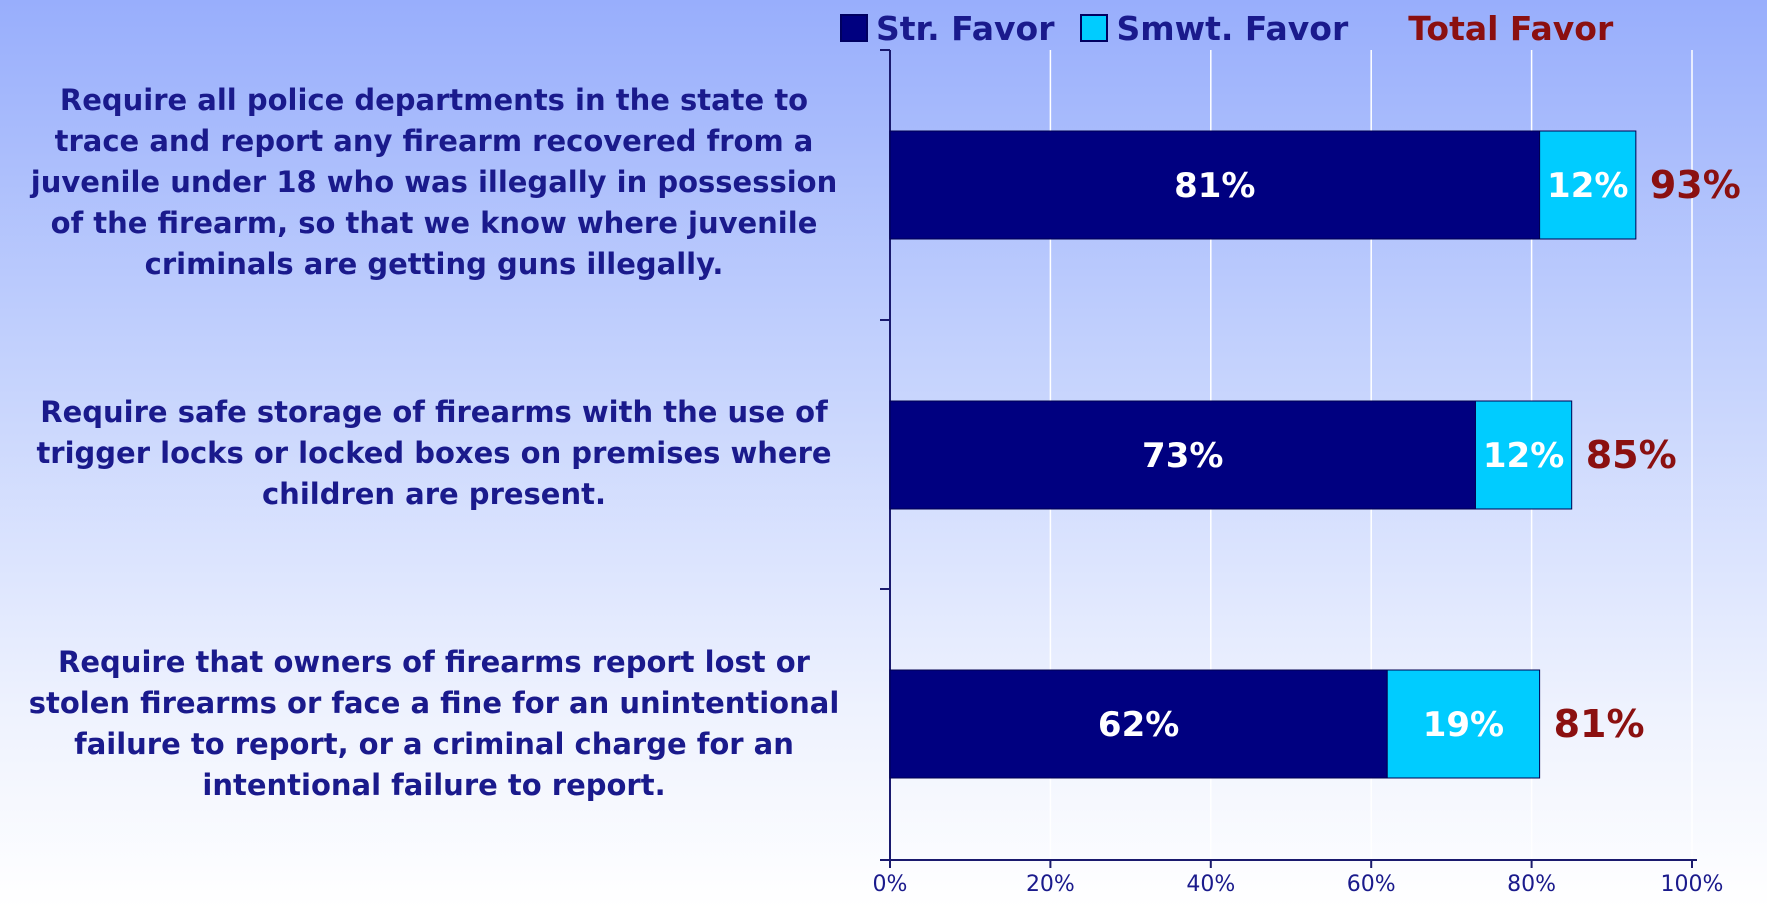 The height and width of the screenshot is (909, 1767). I want to click on x-tick-label-0: 0%, so click(890, 884).